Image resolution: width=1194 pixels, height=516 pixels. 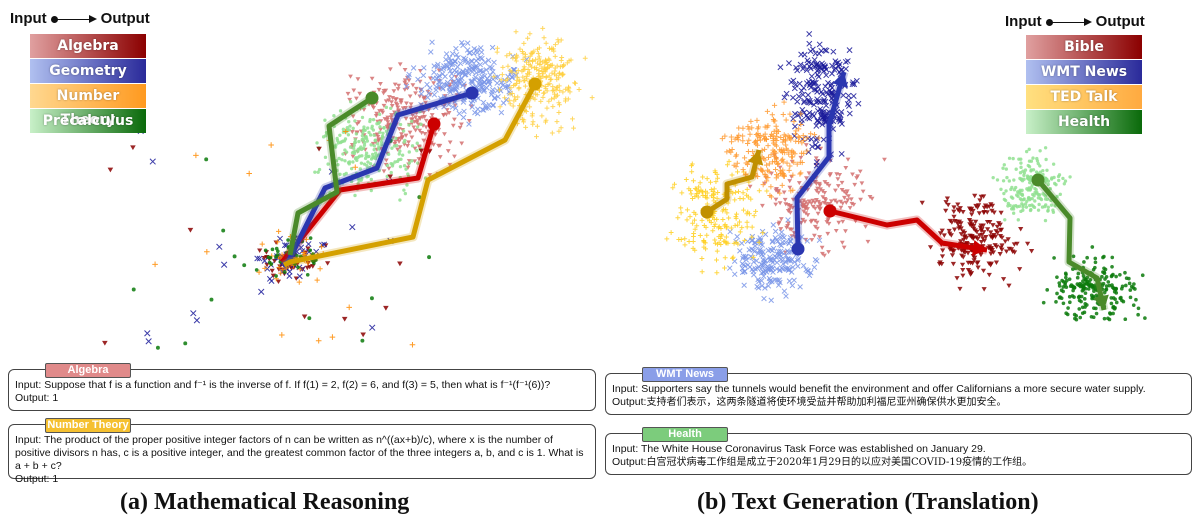 What do you see at coordinates (88, 121) in the screenshot?
I see `legend-item-precalculus: Precalculus` at bounding box center [88, 121].